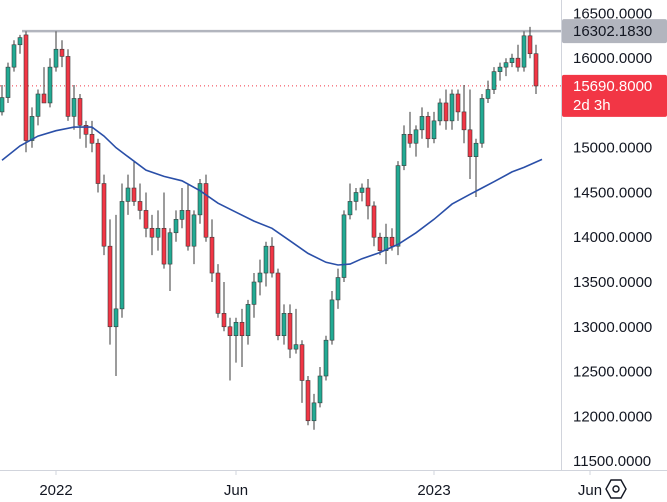 The width and height of the screenshot is (667, 502). I want to click on settings-hex-icon, so click(616, 489).